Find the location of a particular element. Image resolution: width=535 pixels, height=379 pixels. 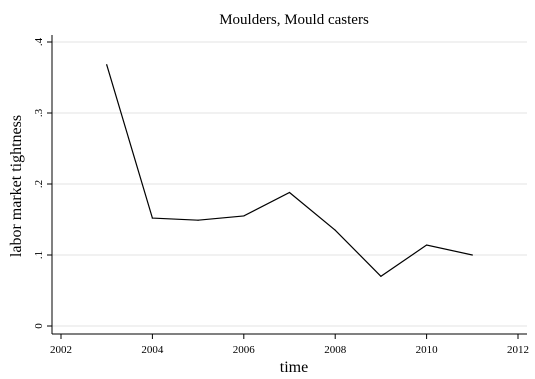

y-tick-label: .4 is located at coordinates (39, 41).